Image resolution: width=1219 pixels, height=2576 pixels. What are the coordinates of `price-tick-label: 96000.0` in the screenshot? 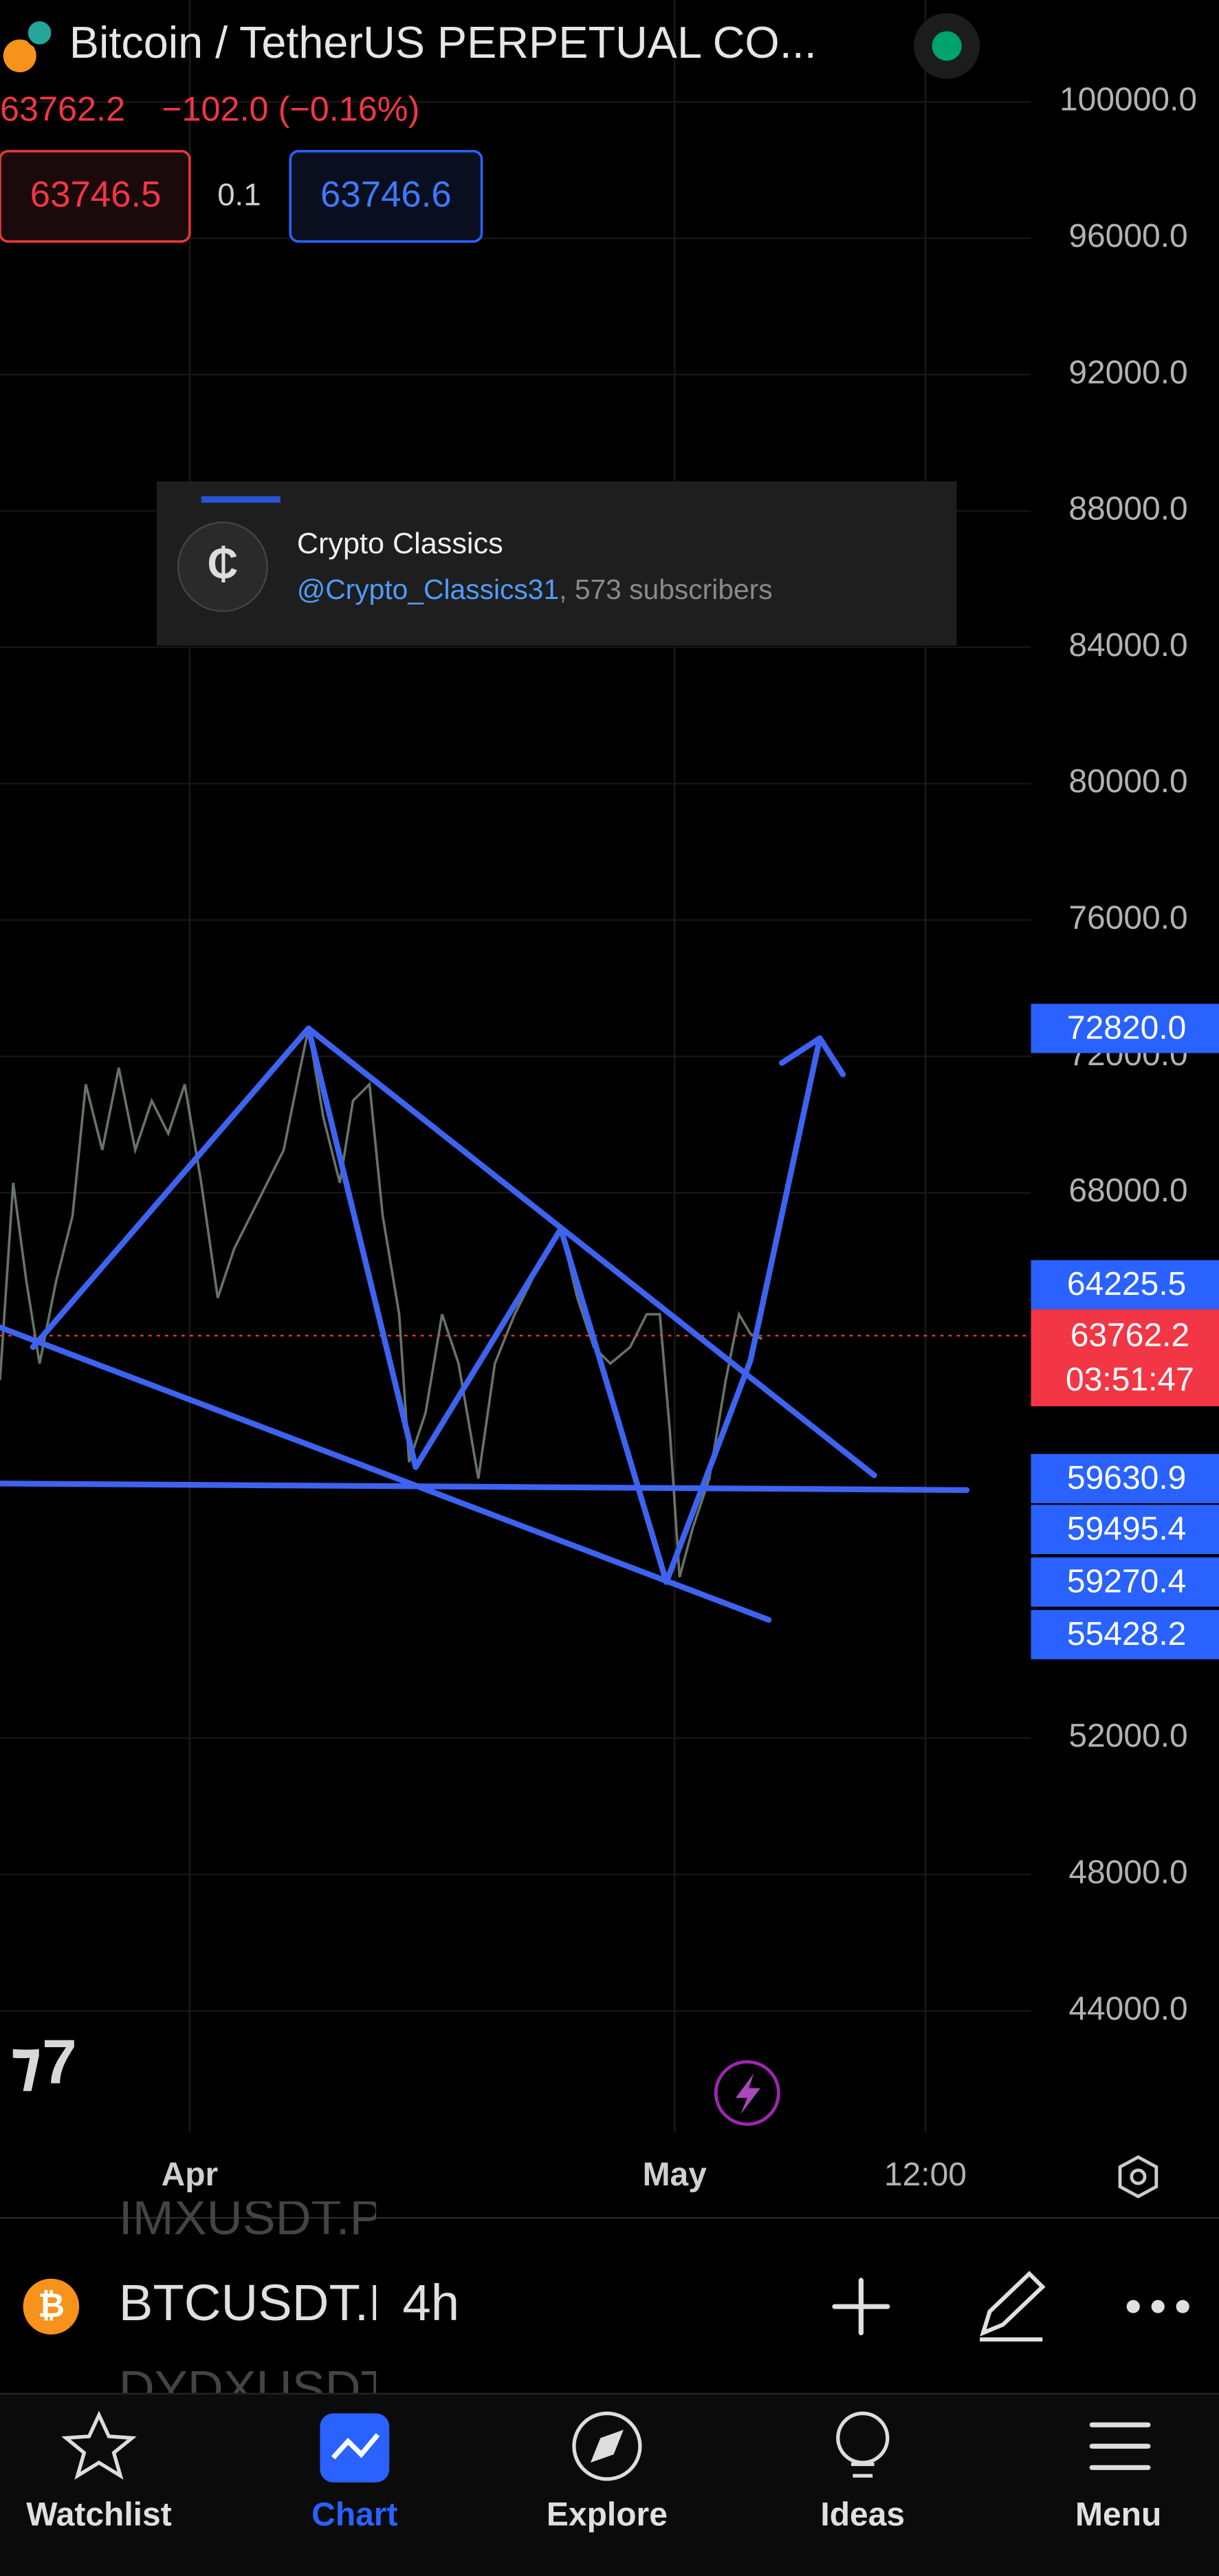 It's located at (1127, 236).